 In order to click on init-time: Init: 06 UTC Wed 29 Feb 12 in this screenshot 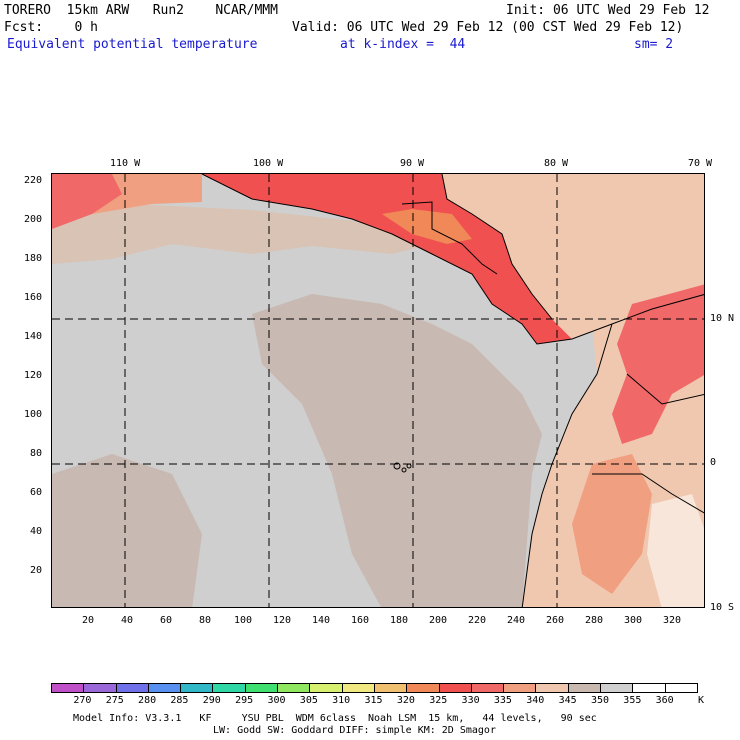, I will do `click(608, 10)`.